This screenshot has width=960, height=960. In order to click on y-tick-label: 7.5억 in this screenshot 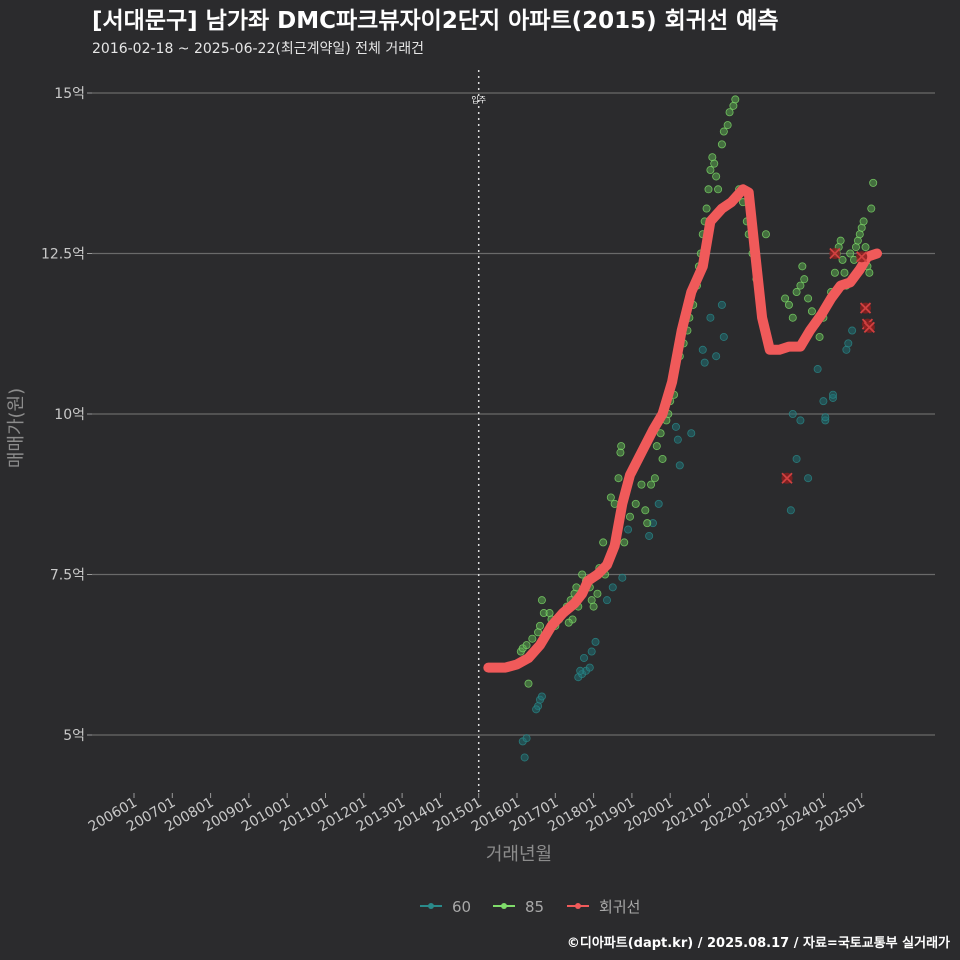, I will do `click(67, 576)`.